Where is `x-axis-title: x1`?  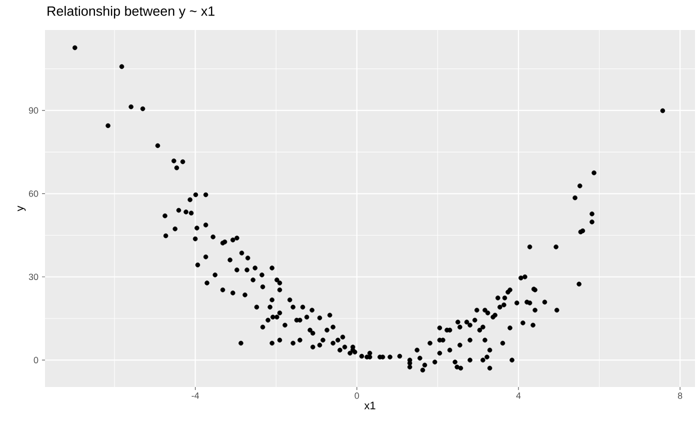
x-axis-title: x1 is located at coordinates (370, 406).